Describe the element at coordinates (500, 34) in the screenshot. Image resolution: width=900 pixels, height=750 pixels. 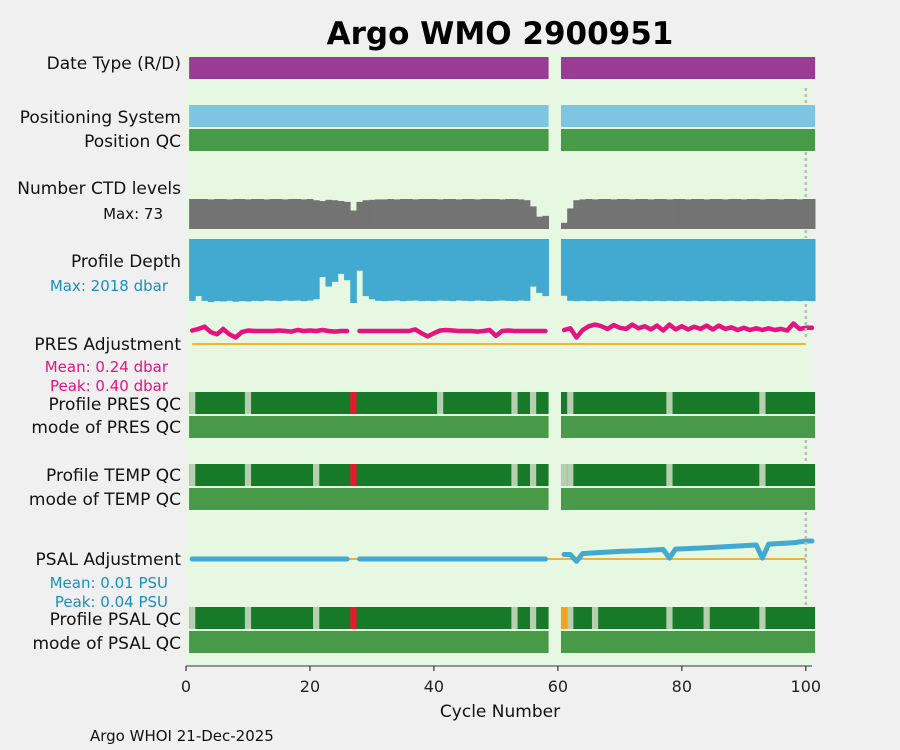
I see `chart-title: Argo WMO 2900951` at that location.